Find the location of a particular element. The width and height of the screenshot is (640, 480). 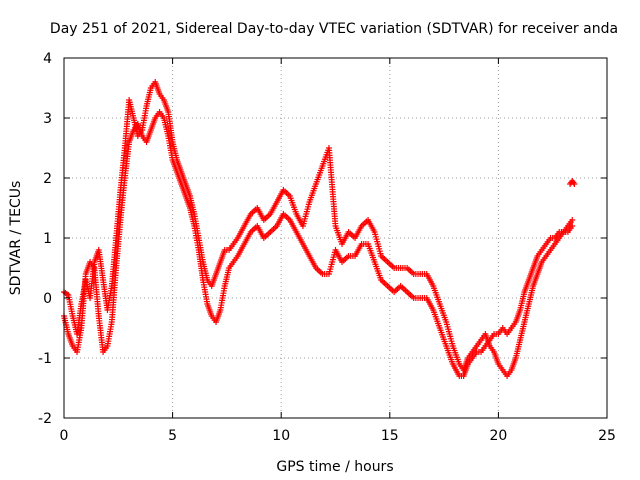

series-outlier is located at coordinates (572, 182).